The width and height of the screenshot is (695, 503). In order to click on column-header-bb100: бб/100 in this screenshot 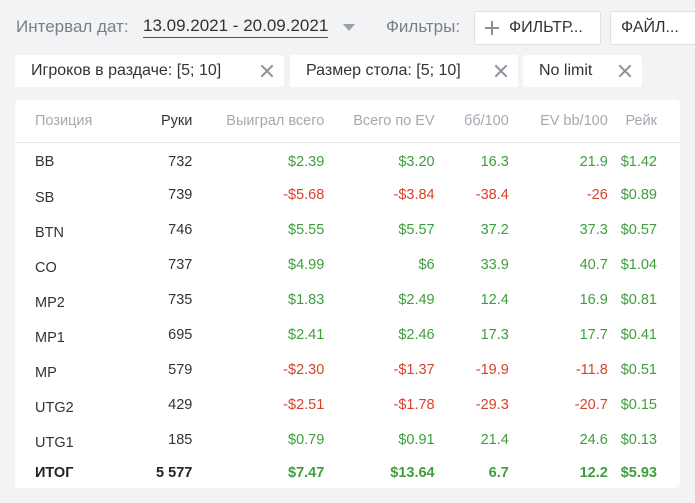, I will do `click(471, 121)`.